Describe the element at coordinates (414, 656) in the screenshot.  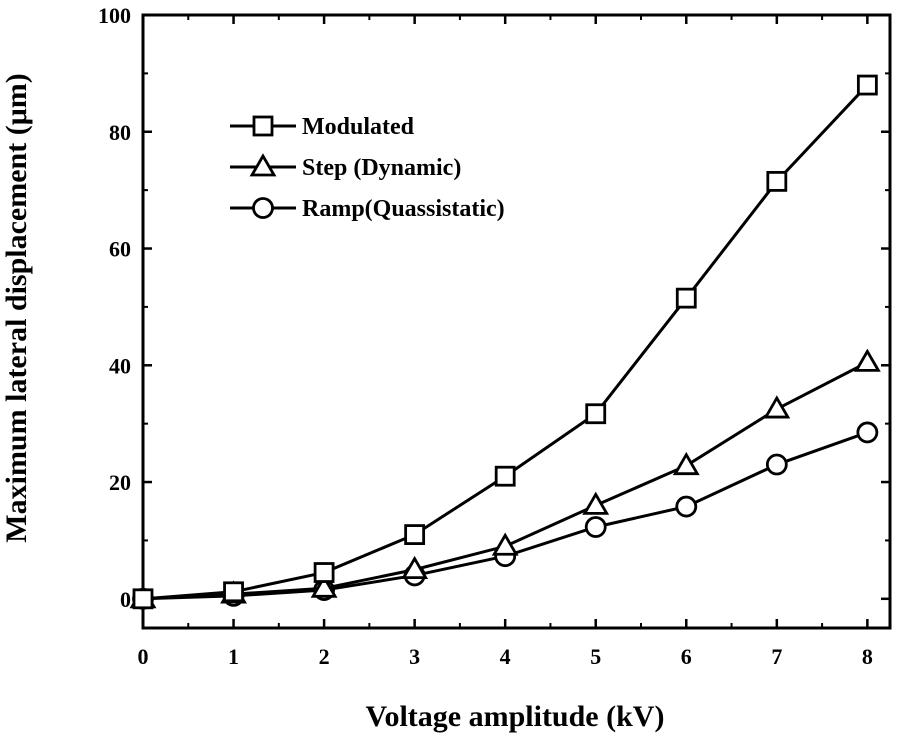
I see `x-tick-label: 3` at that location.